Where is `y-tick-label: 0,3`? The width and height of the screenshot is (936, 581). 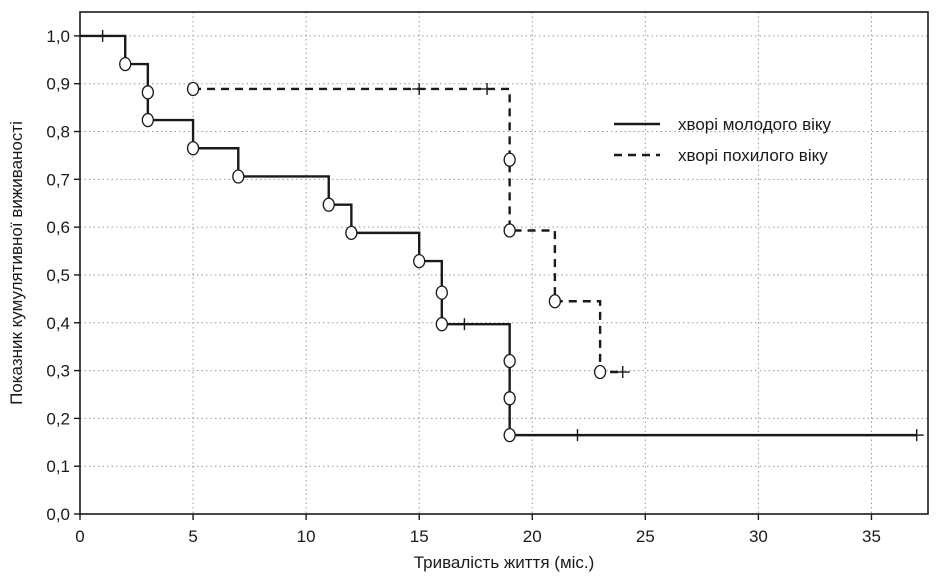 y-tick-label: 0,3 is located at coordinates (58, 371).